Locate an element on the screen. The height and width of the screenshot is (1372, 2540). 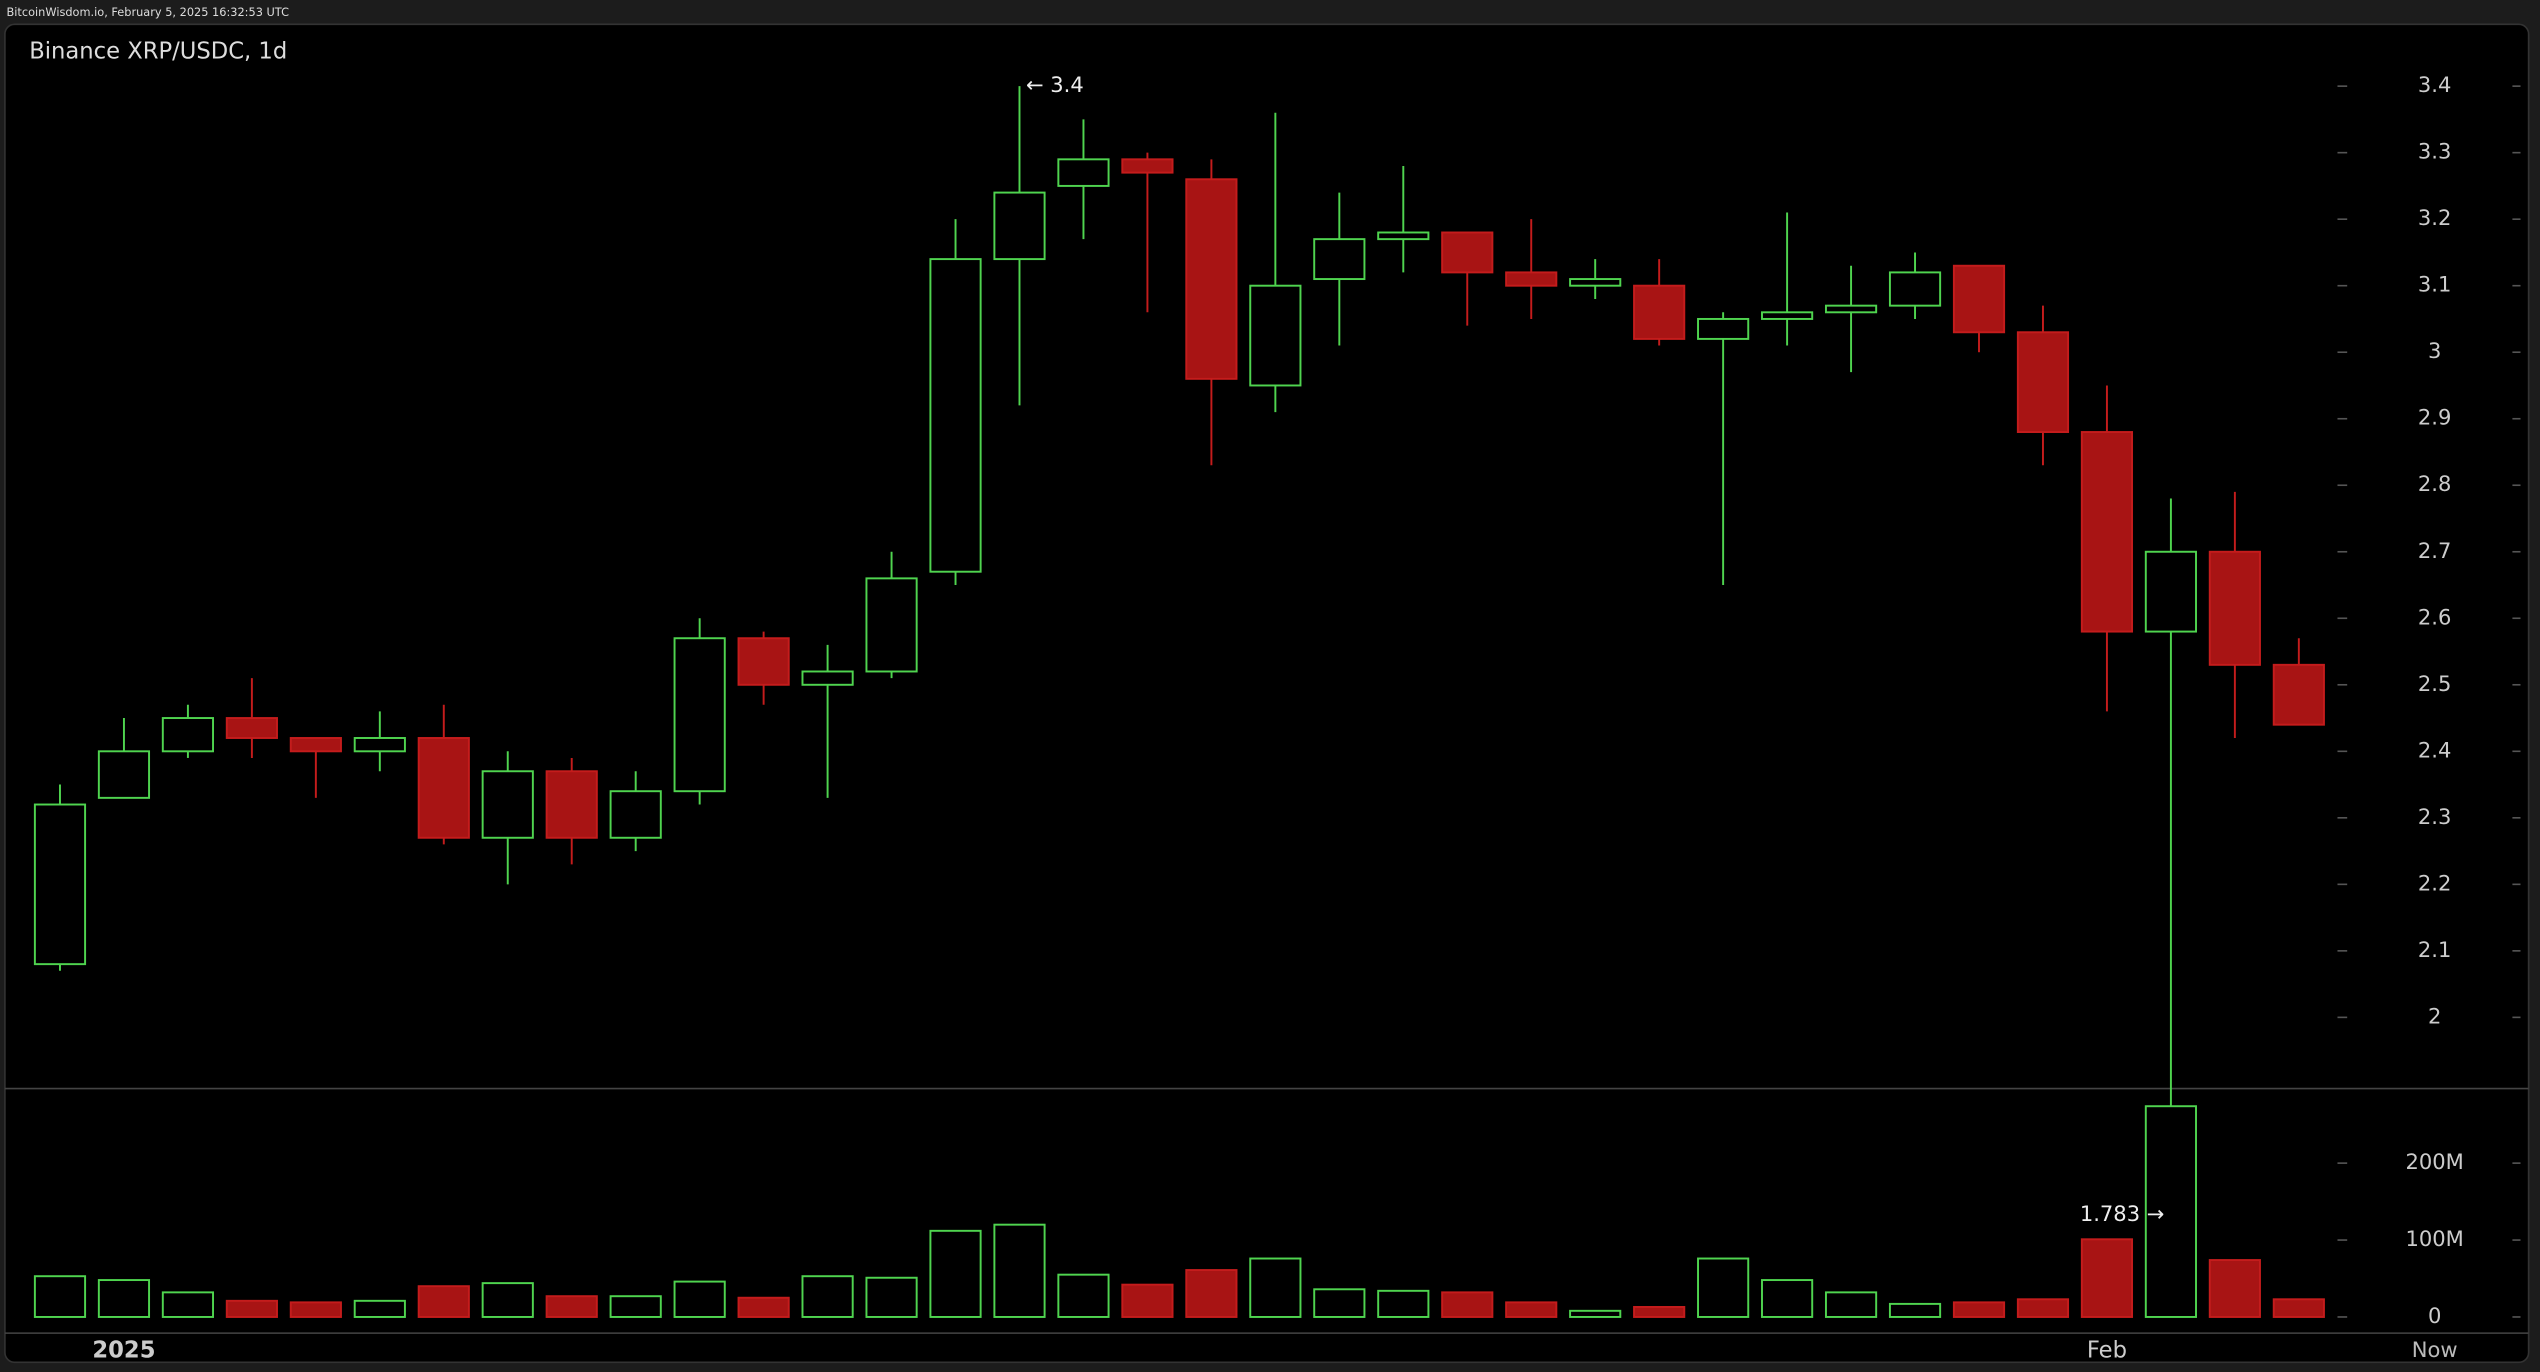
chart-title: Binance XRP/USDC, 1d is located at coordinates (158, 51).